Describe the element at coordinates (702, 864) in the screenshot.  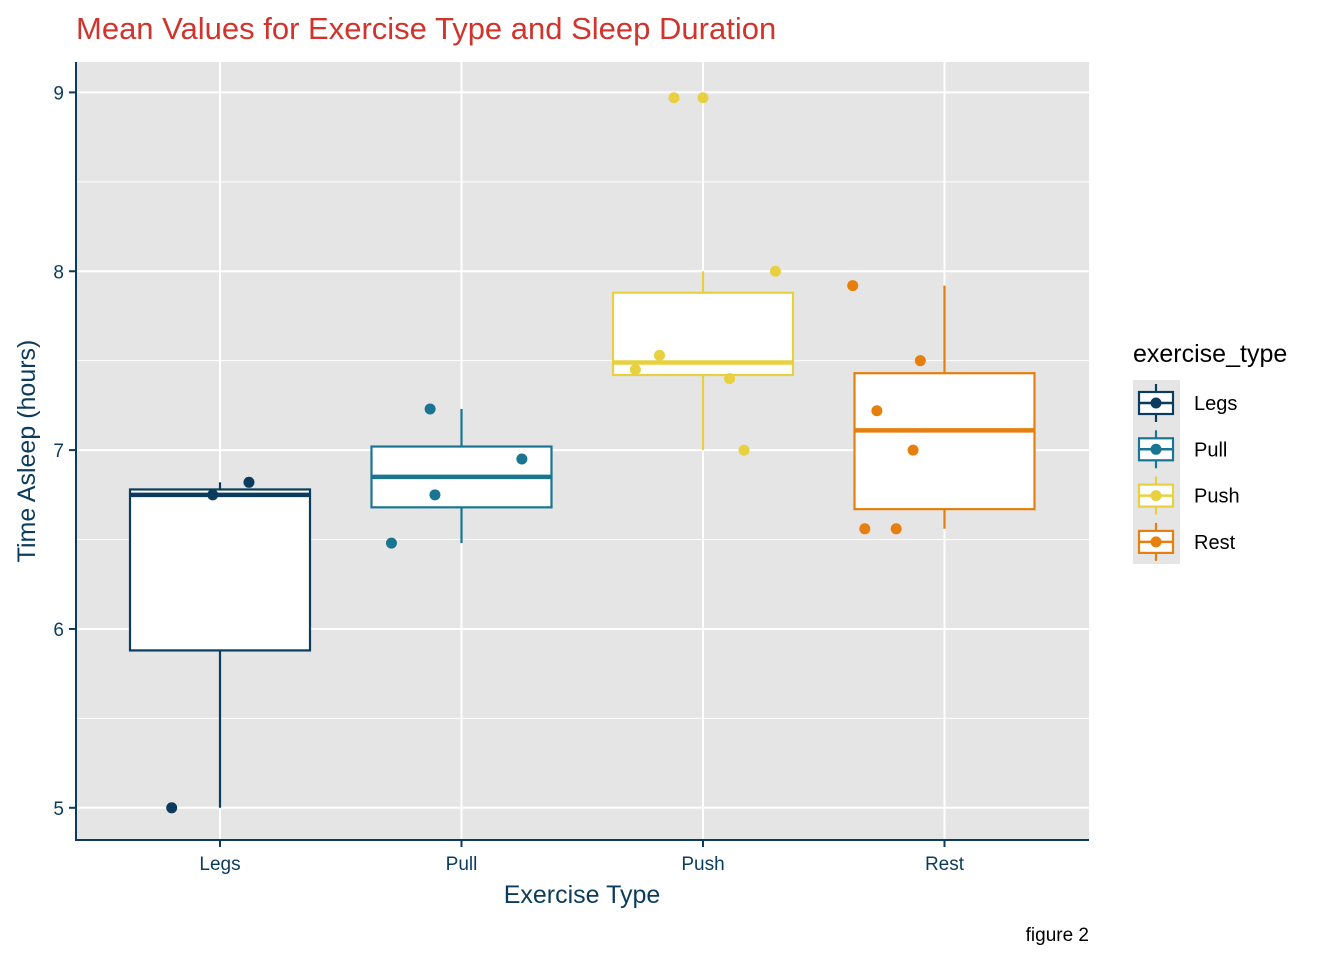
I see `x-tick-label: Push` at that location.